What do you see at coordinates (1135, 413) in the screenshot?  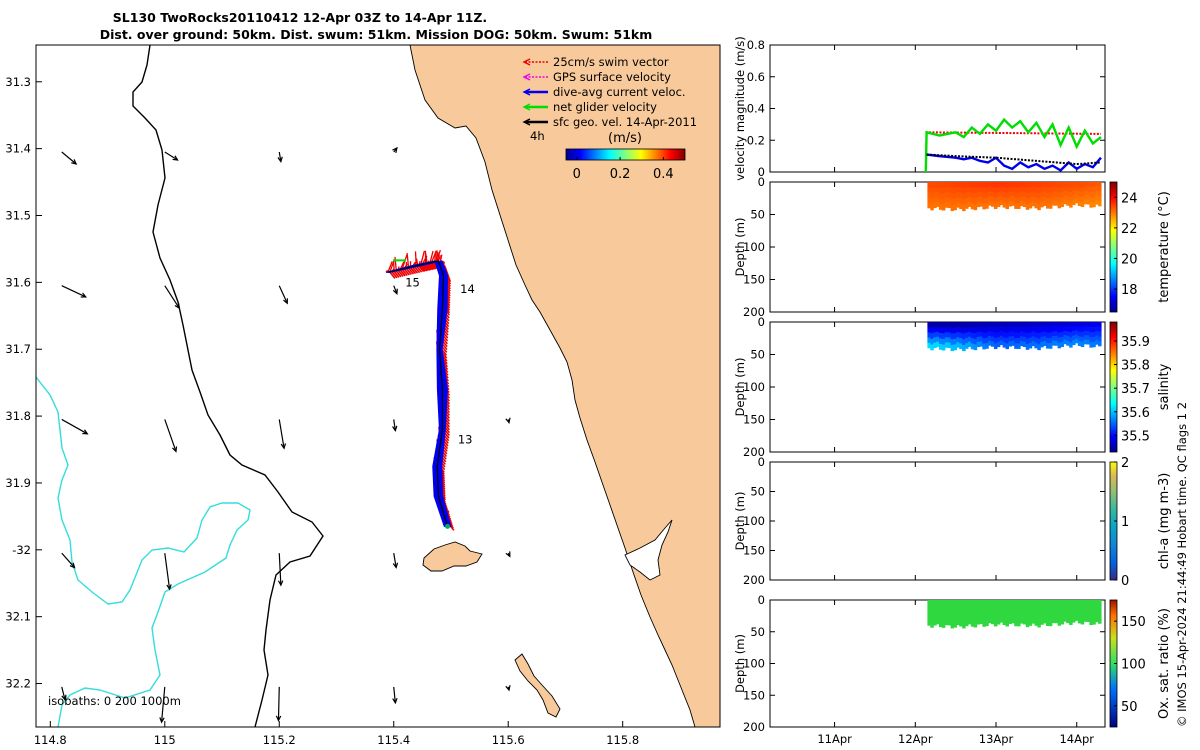 I see `colorbar-tick-label: 35.6` at bounding box center [1135, 413].